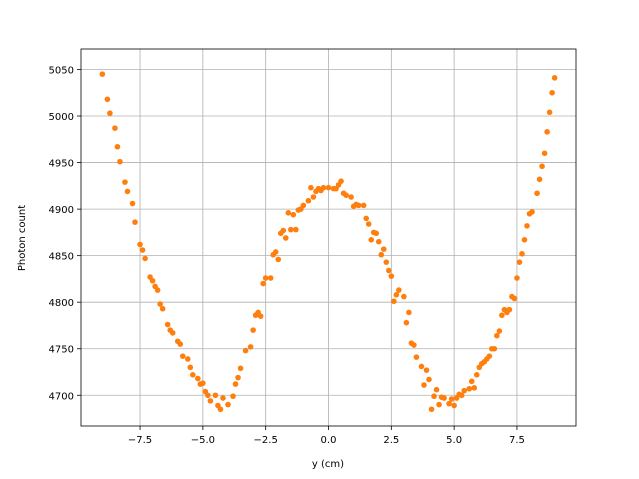 Image resolution: width=639 pixels, height=479 pixels. What do you see at coordinates (517, 440) in the screenshot?
I see `x-tick-label: 7.5` at bounding box center [517, 440].